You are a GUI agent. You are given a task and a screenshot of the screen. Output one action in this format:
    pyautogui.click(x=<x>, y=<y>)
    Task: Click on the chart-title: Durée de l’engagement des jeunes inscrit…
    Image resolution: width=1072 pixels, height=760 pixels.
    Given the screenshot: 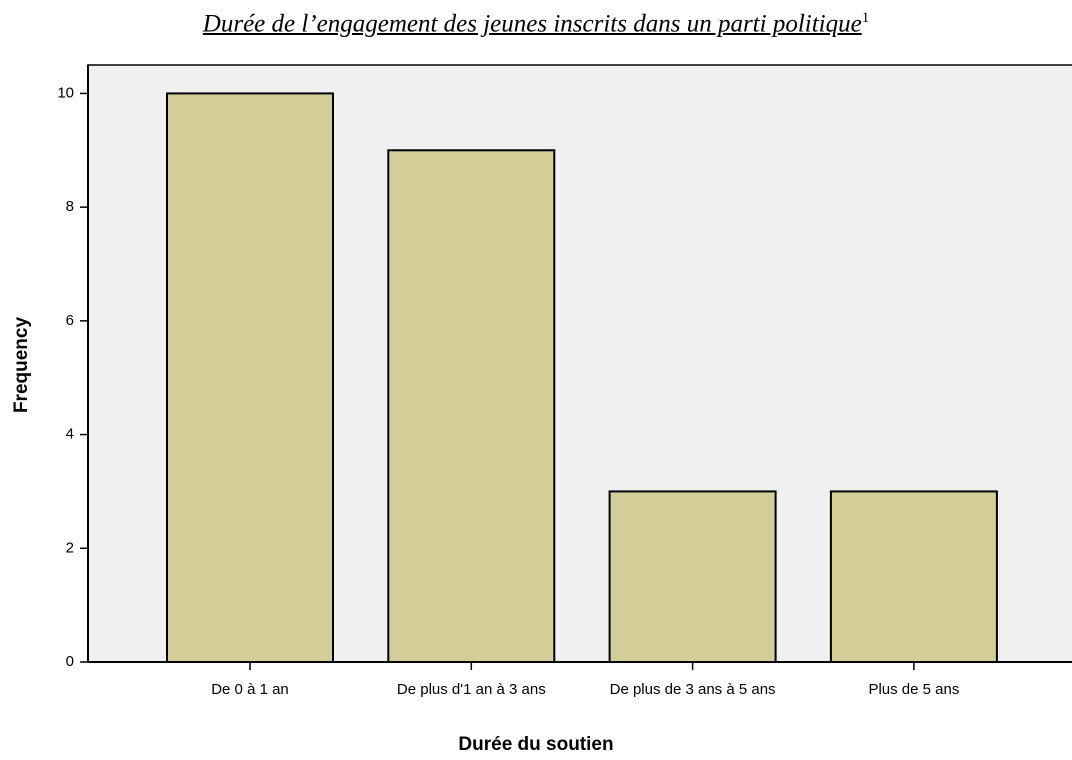 What is the action you would take?
    pyautogui.click(x=532, y=24)
    